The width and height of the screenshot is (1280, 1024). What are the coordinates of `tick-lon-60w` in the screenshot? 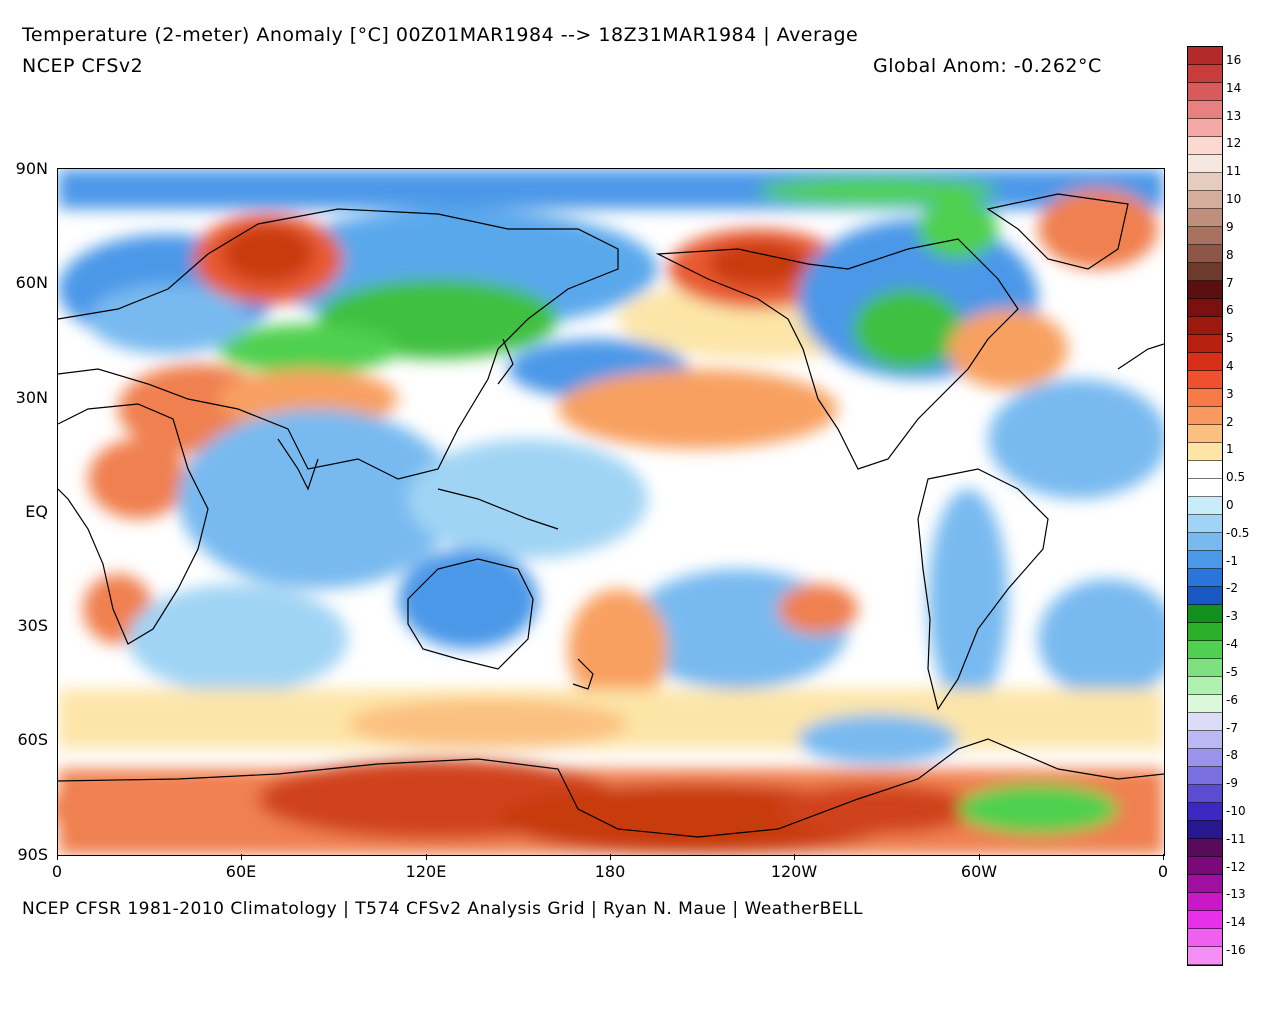 It's located at (979, 857).